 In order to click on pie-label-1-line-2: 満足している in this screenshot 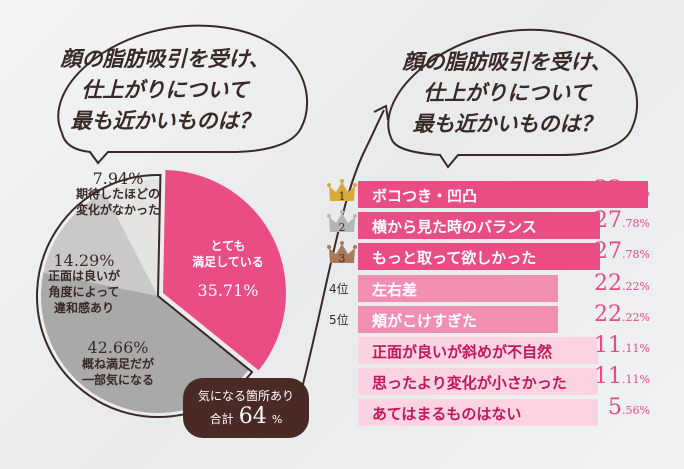, I will do `click(228, 261)`.